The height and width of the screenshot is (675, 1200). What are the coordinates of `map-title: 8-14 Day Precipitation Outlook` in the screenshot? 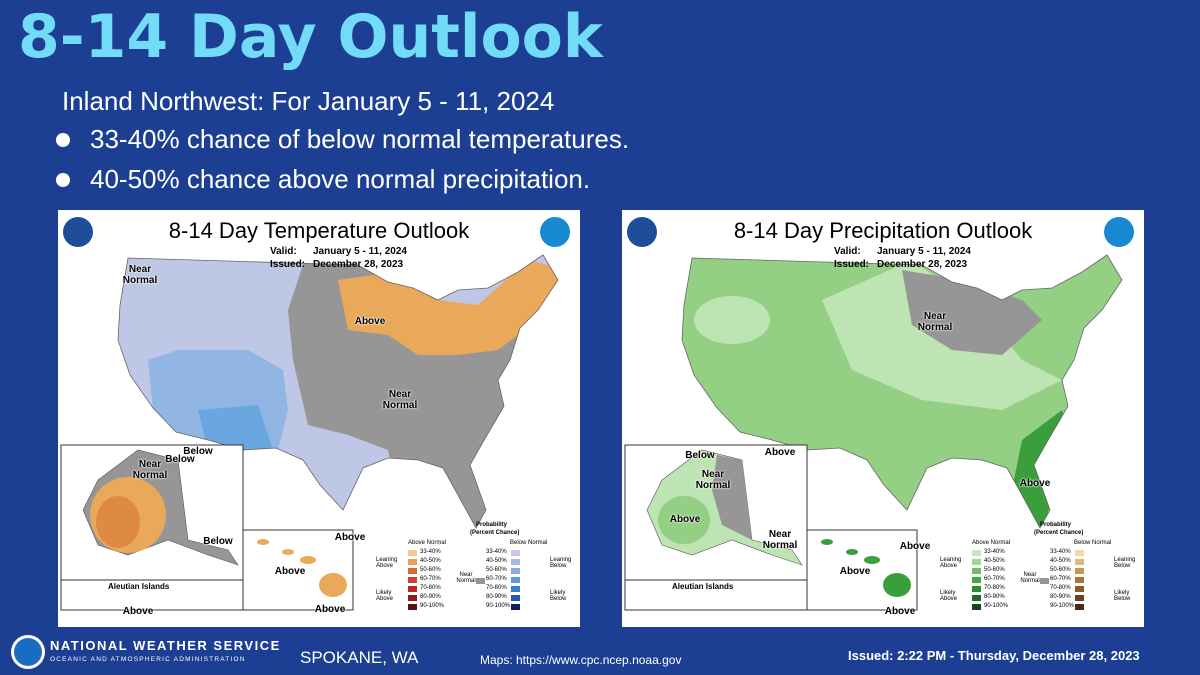 It's located at (883, 230).